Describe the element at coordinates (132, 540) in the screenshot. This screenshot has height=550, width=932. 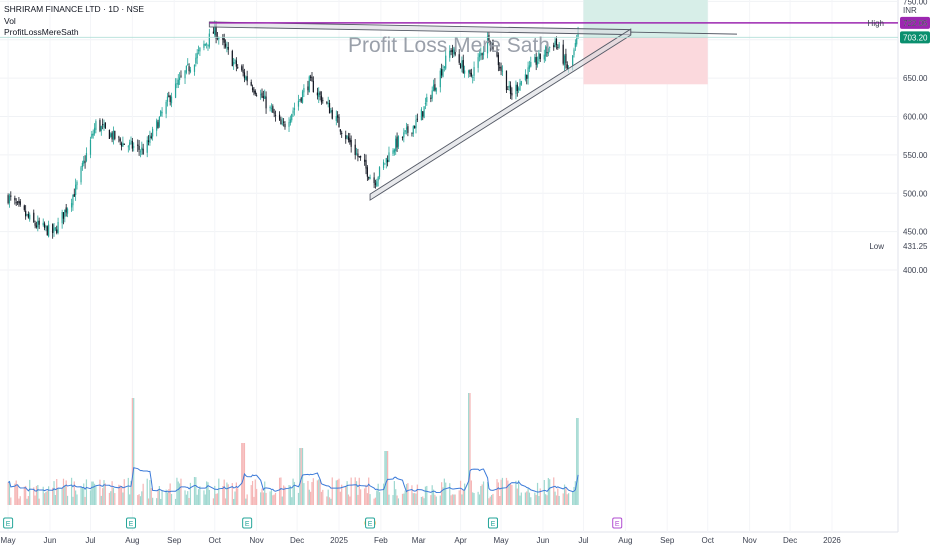
I see `x-tick-label: Aug` at that location.